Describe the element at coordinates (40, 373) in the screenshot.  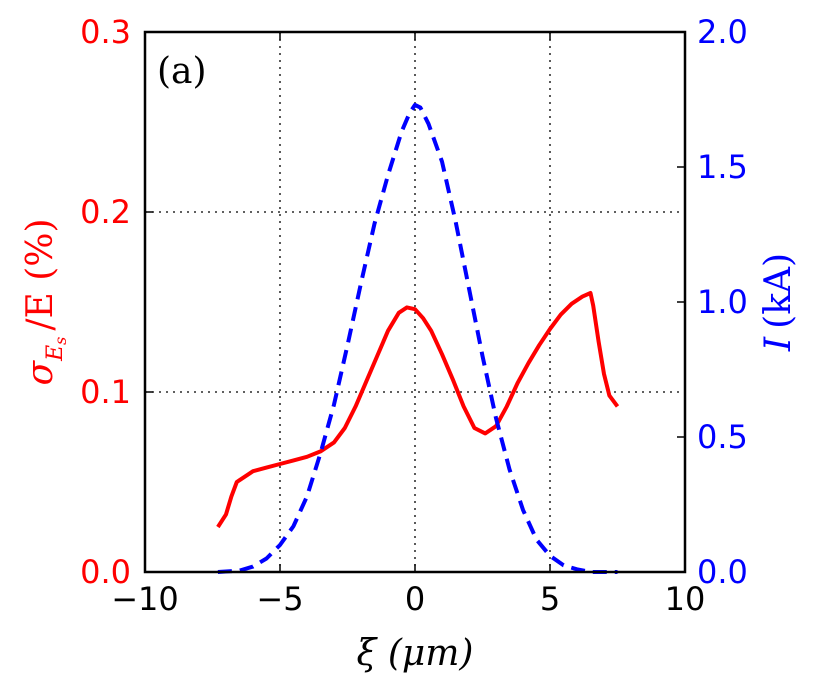
I see `y-left-sigma: σ` at that location.